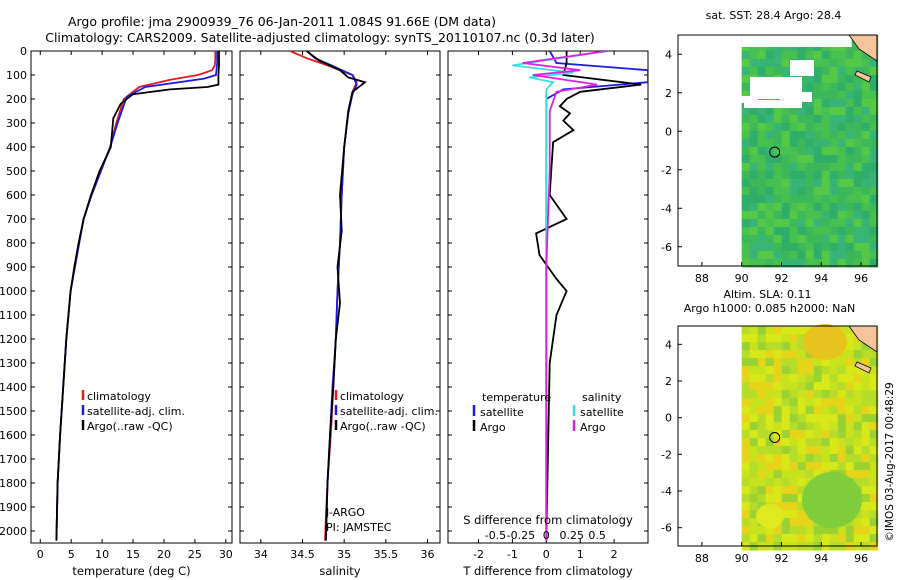 Image resolution: width=900 pixels, height=580 pixels. What do you see at coordinates (702, 558) in the screenshot?
I see `sla_map-xtick-label: 88` at bounding box center [702, 558].